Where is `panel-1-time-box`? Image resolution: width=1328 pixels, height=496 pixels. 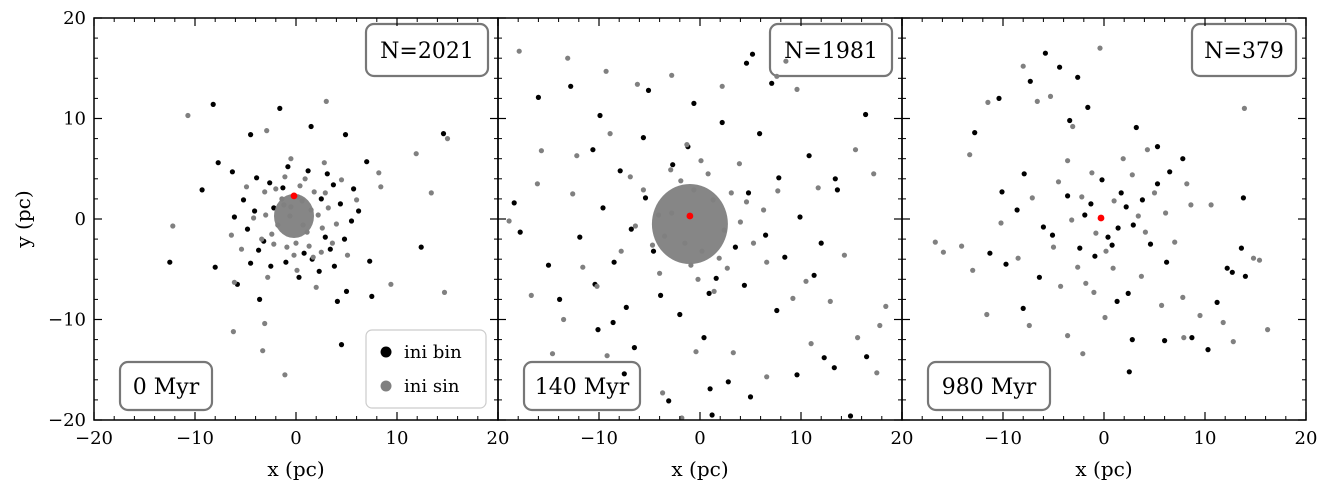 panel-1-time-box is located at coordinates (582, 386).